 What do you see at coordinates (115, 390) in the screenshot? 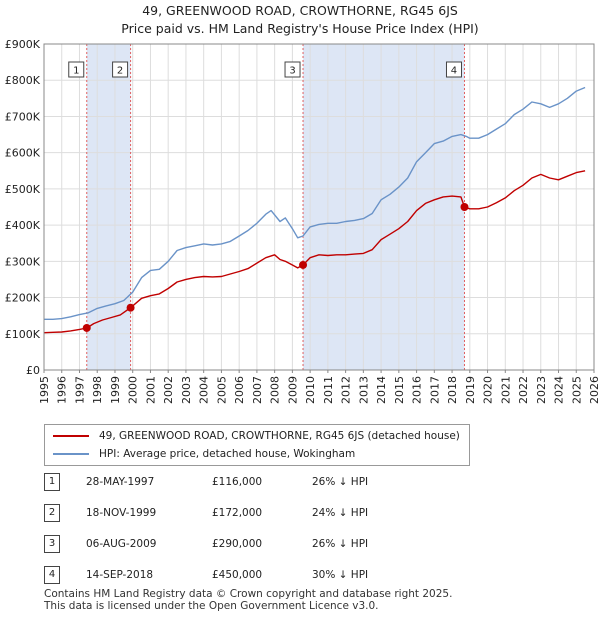
I see `x-tick-label: 1999` at bounding box center [115, 390].